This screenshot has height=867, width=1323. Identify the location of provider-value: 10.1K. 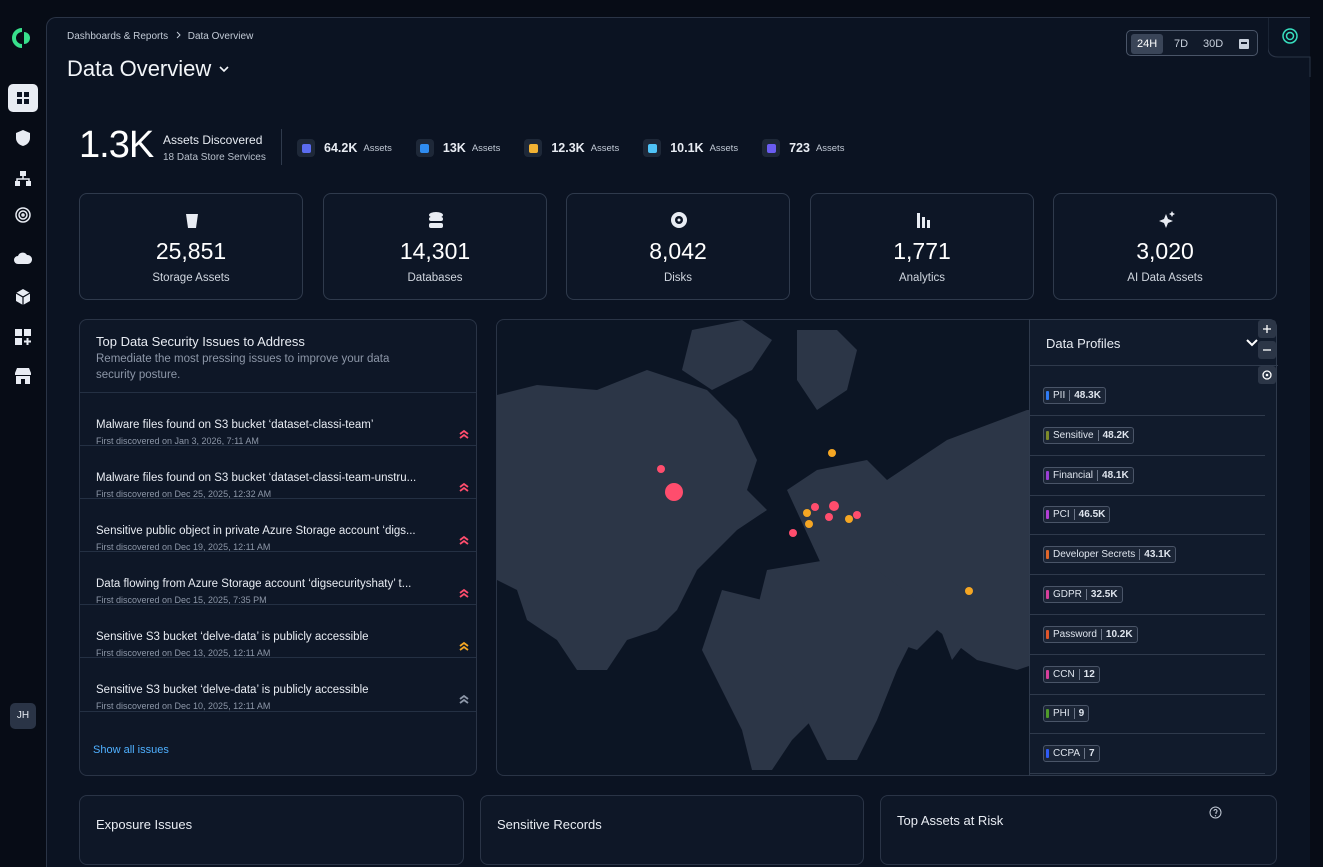
(686, 148).